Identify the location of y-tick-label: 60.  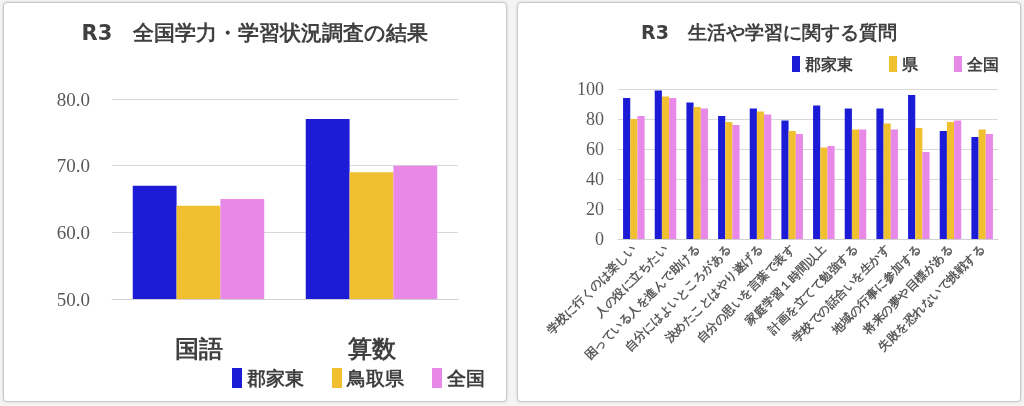
(595, 149).